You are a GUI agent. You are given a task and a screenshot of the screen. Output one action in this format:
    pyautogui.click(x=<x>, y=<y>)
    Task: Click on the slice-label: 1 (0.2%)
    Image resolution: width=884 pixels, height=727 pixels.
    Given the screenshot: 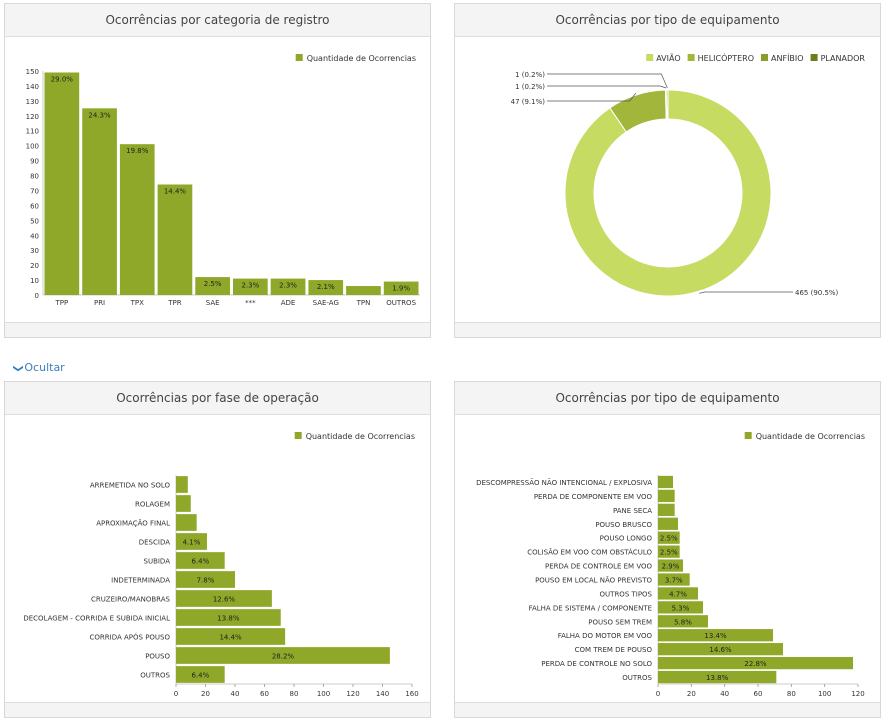 What is the action you would take?
    pyautogui.click(x=530, y=75)
    